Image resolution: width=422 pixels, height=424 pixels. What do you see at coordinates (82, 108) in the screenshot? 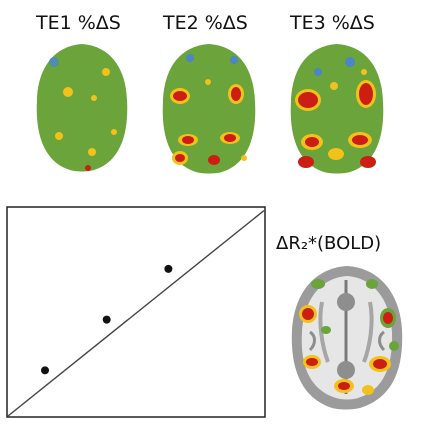
I see `te1-brain-map` at bounding box center [82, 108].